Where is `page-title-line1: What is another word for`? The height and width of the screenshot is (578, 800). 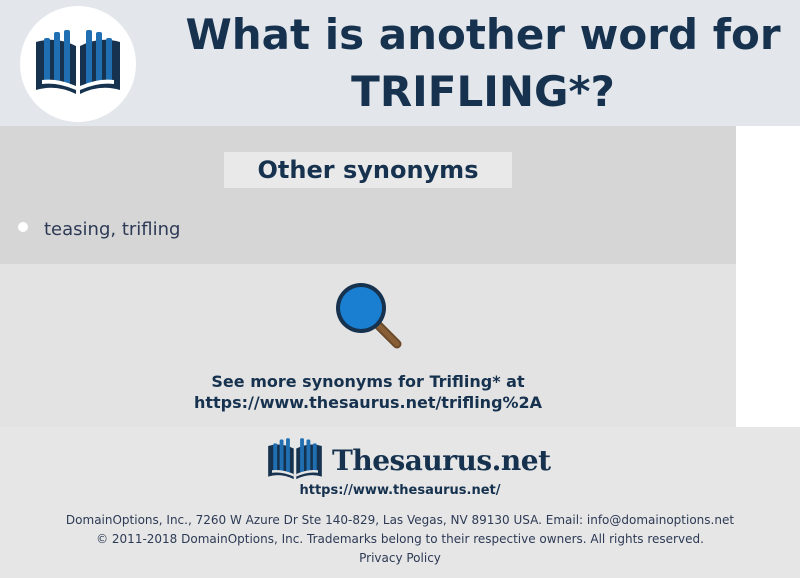
page-title-line1: What is another word for is located at coordinates (483, 34).